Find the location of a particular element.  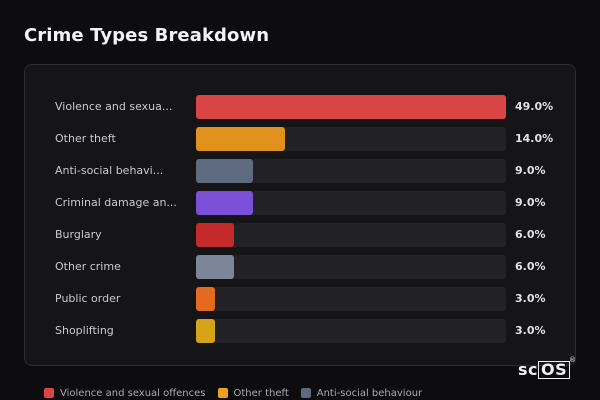

bar-row: Other crime 6.0% is located at coordinates (301, 267).